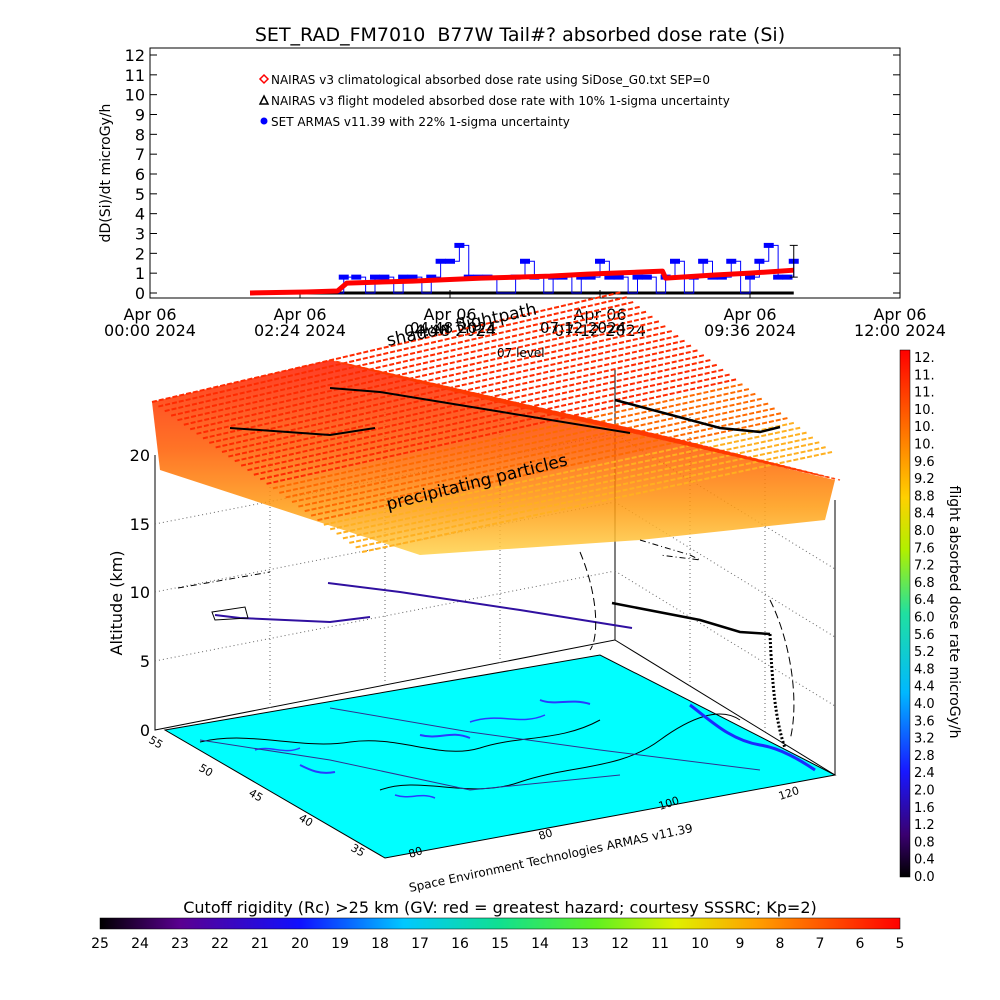 This screenshot has height=1000, width=1000. I want to click on rigidity-colorbar-tick-label: 22, so click(220, 944).